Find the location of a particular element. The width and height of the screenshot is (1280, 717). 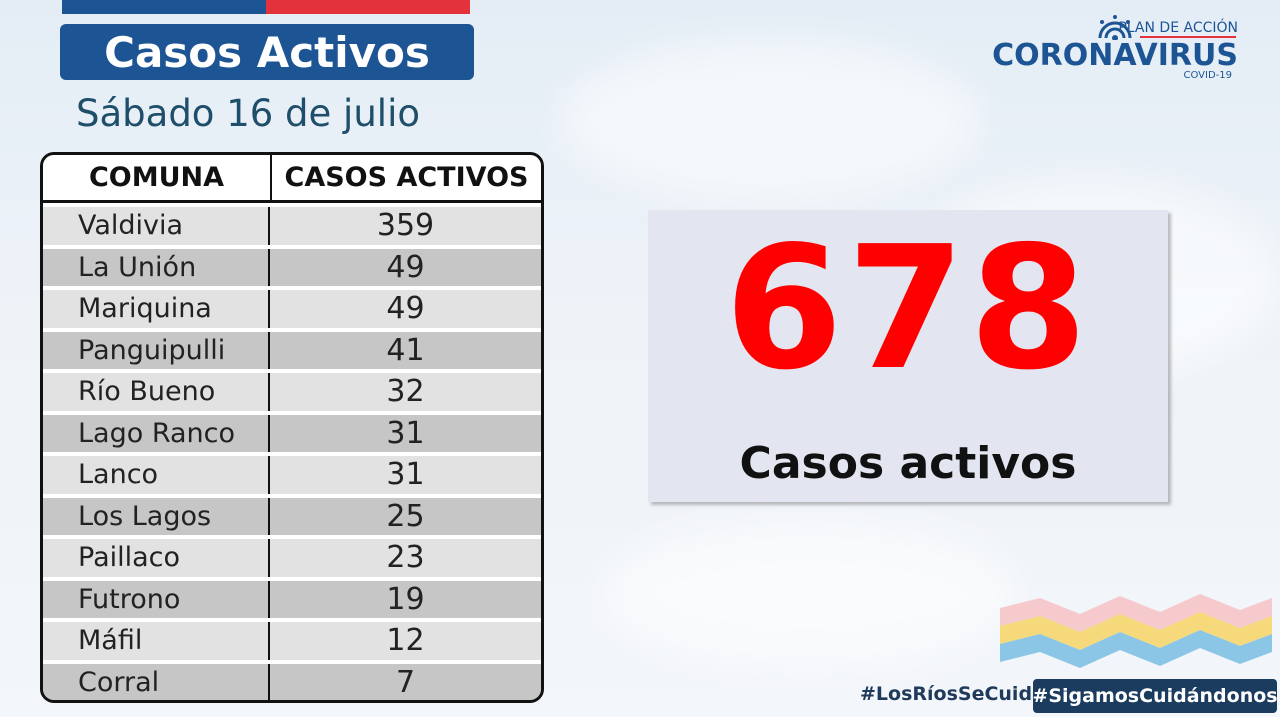

total-cases-label: Casos activos is located at coordinates (908, 463).